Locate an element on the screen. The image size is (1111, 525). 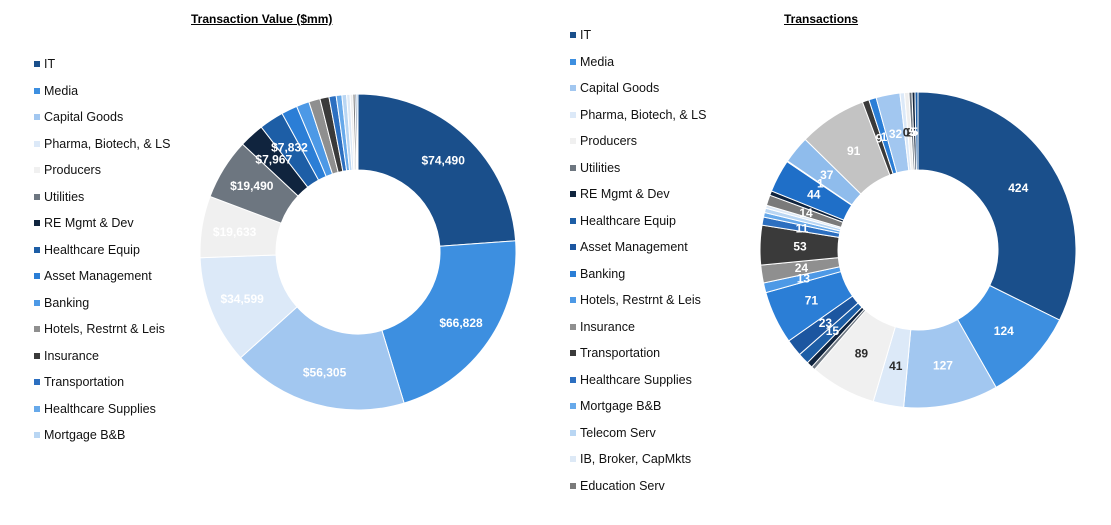
data-label: 91 is located at coordinates (854, 151).